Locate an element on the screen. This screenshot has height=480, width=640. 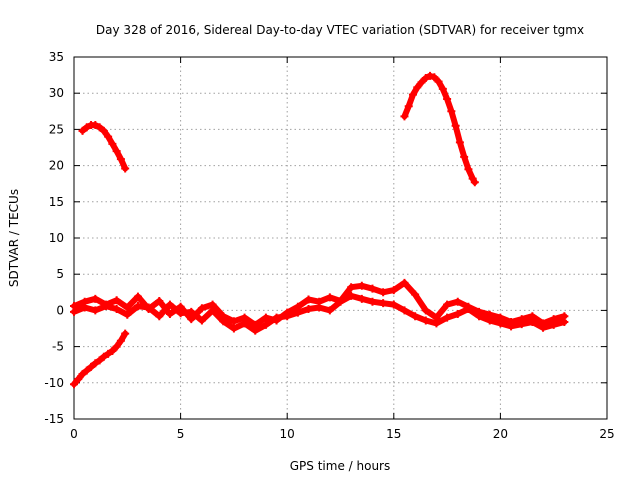
x-tick-label: 20 is located at coordinates (500, 434).